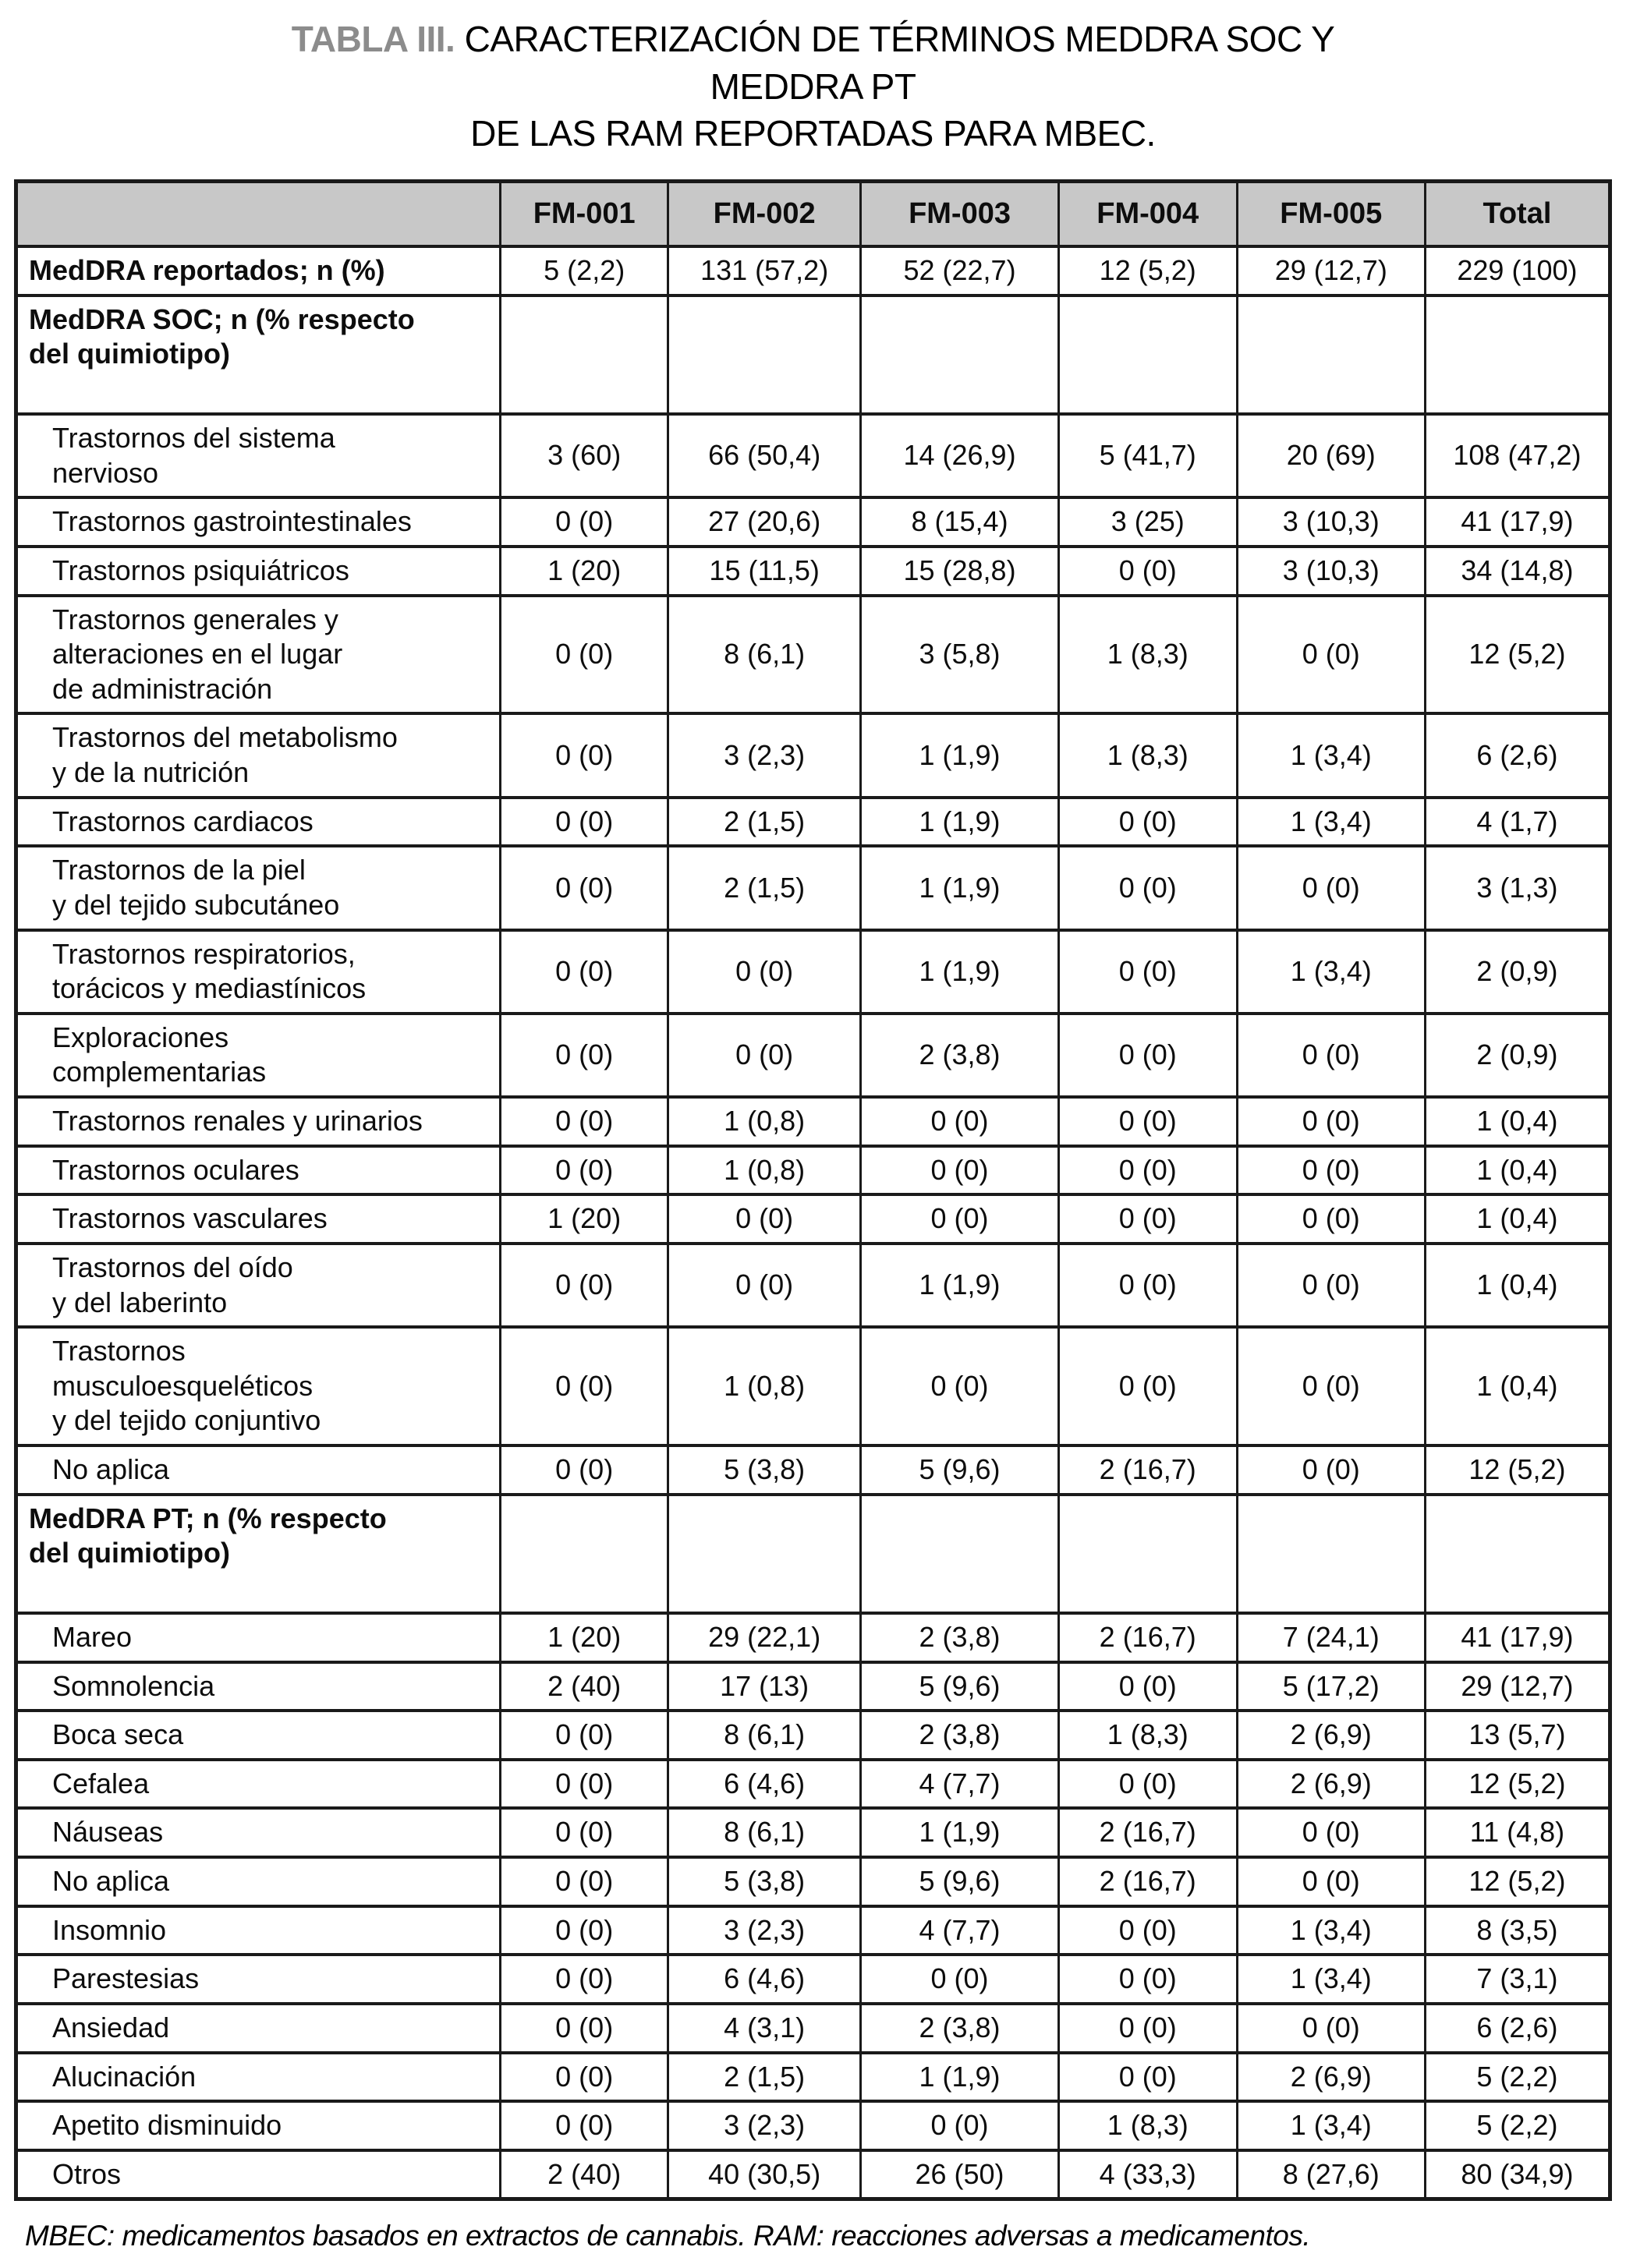  I want to click on cell-value: 3 (10,3), so click(1330, 522).